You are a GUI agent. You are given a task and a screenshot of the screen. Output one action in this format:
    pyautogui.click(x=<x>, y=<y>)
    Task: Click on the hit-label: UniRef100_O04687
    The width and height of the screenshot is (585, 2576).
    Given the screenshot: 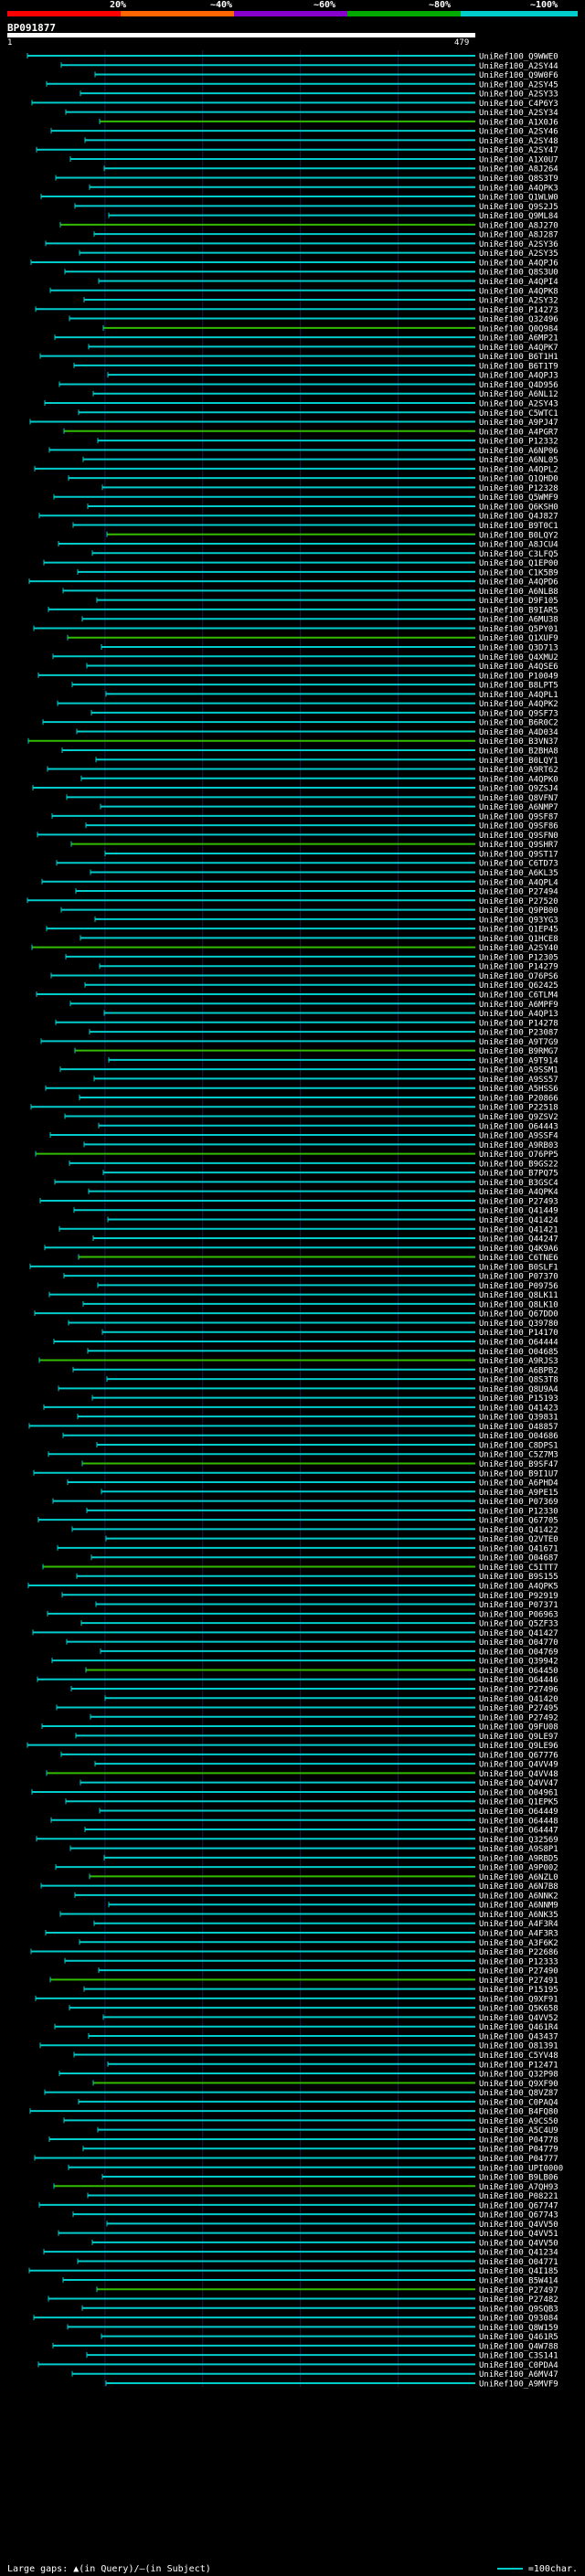 What is the action you would take?
    pyautogui.click(x=518, y=1559)
    